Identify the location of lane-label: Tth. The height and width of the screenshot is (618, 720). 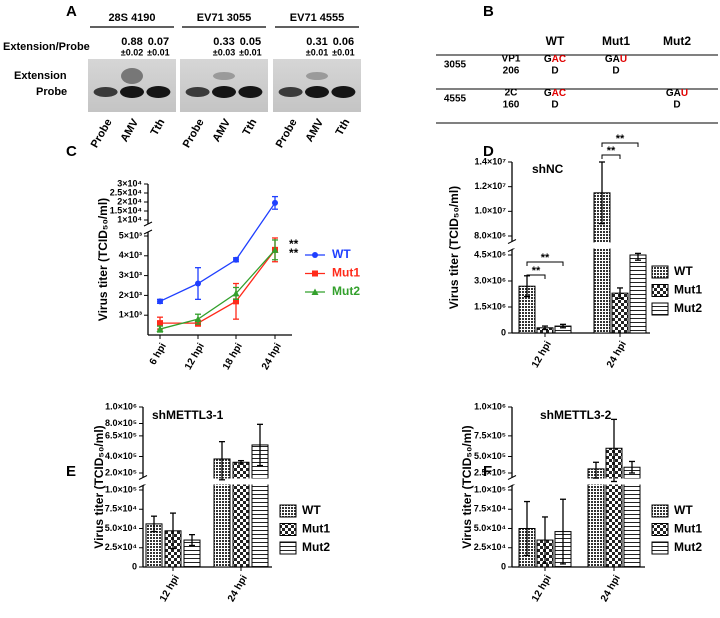
(250, 127).